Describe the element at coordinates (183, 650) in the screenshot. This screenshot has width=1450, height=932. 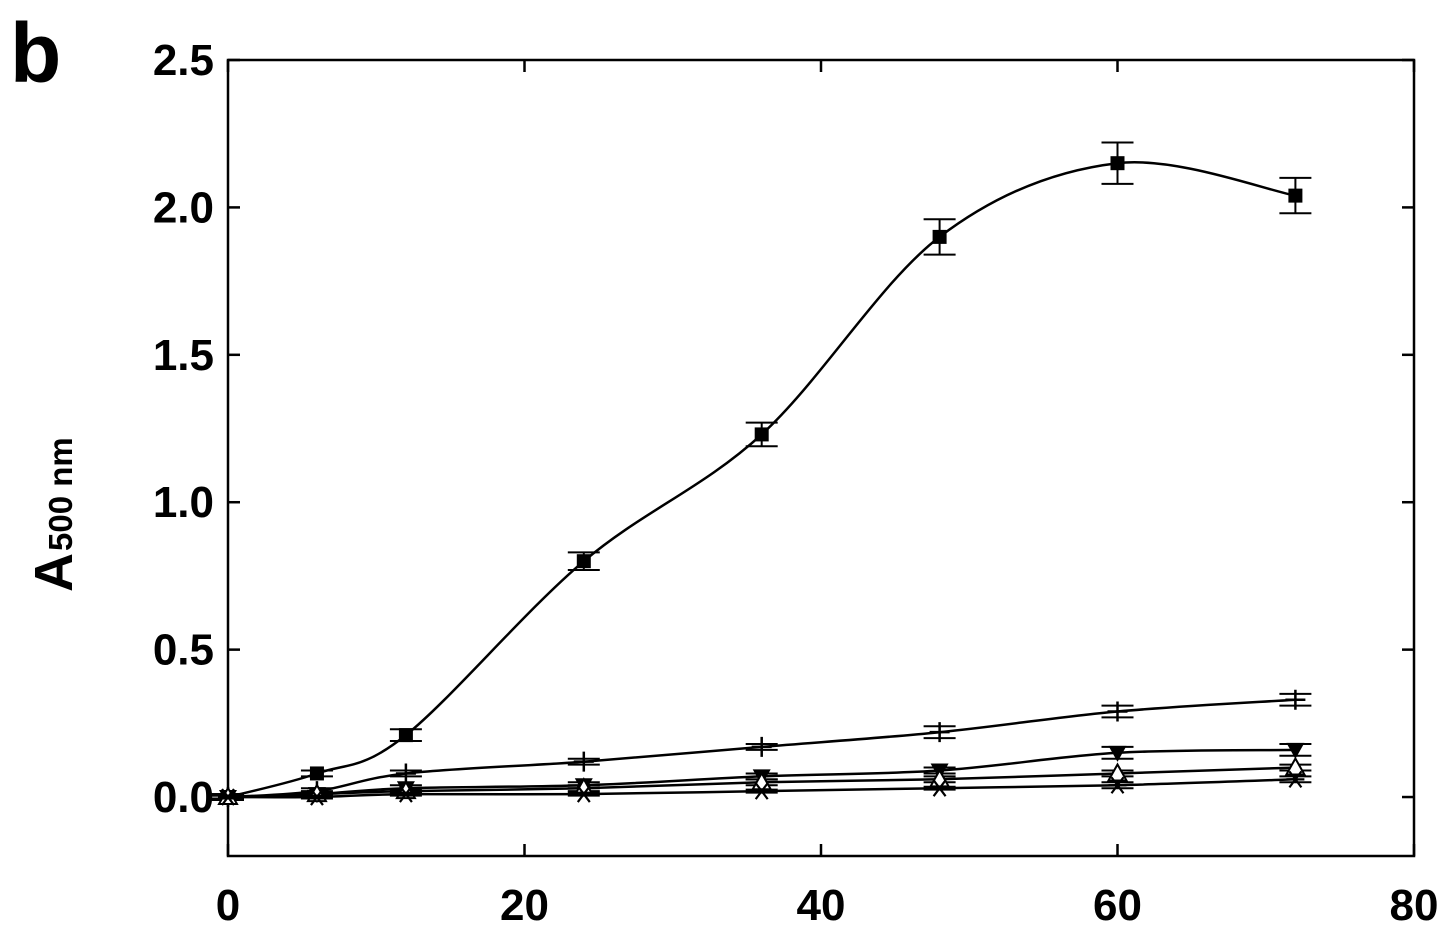
I see `y-tick-label: 0.5` at that location.